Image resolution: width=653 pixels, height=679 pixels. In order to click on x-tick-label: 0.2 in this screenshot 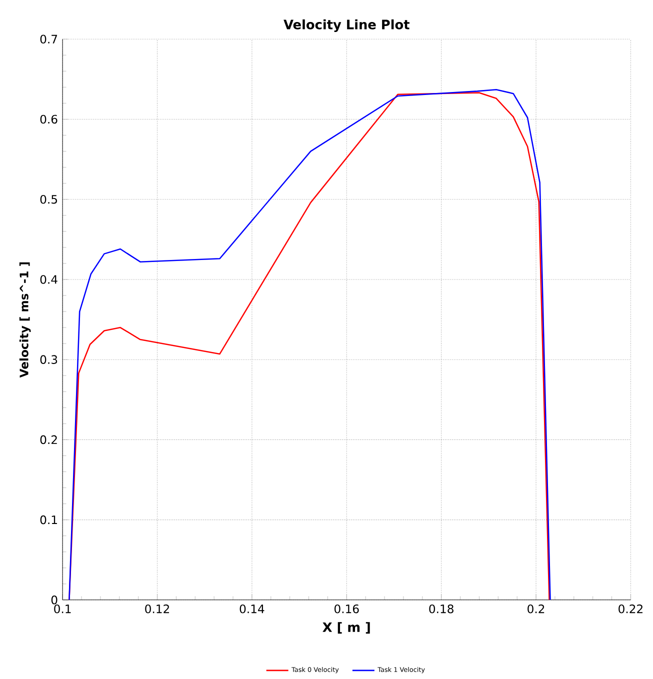, I will do `click(536, 609)`.